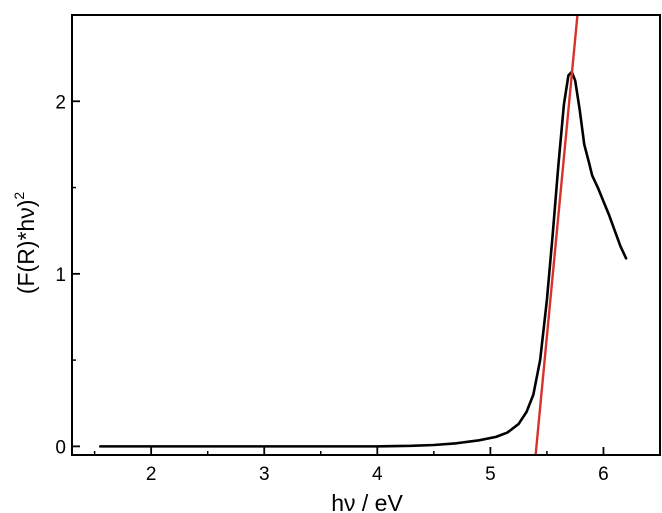 The width and height of the screenshot is (662, 513). I want to click on x-tick-label: 5, so click(490, 474).